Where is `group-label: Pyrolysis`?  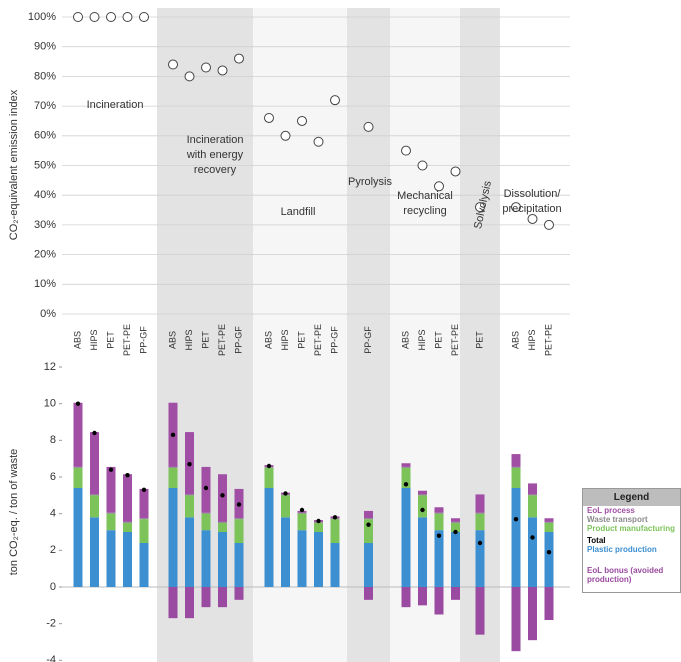 group-label: Pyrolysis is located at coordinates (370, 182).